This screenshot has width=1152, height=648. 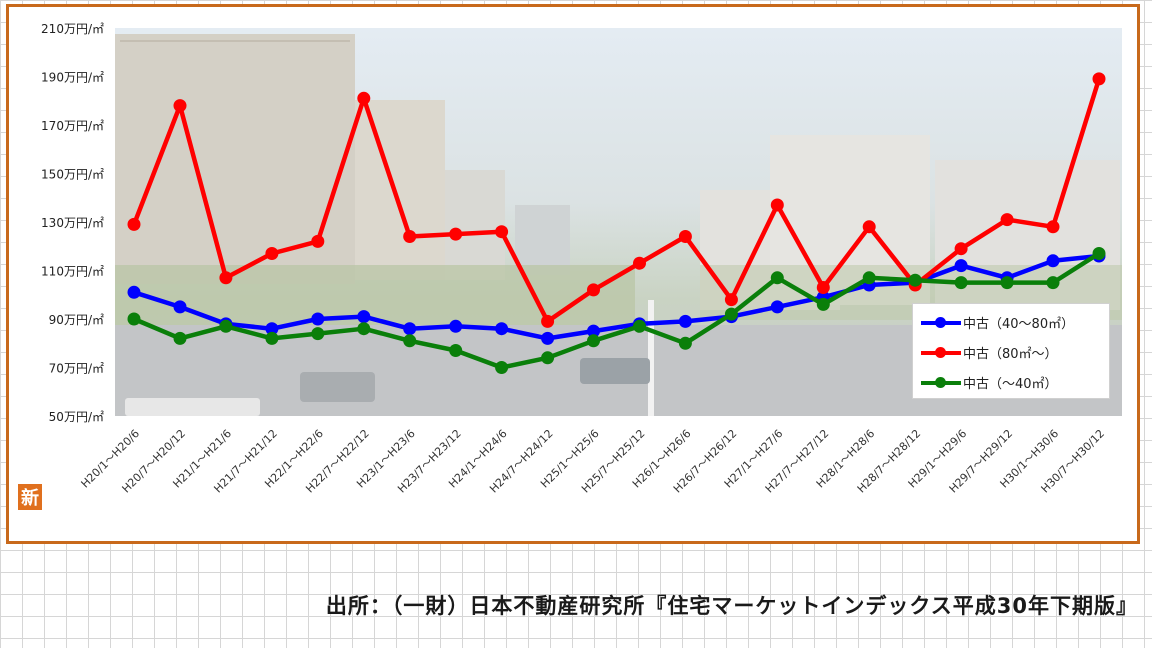 What do you see at coordinates (30, 497) in the screenshot?
I see `logo-badge: 新` at bounding box center [30, 497].